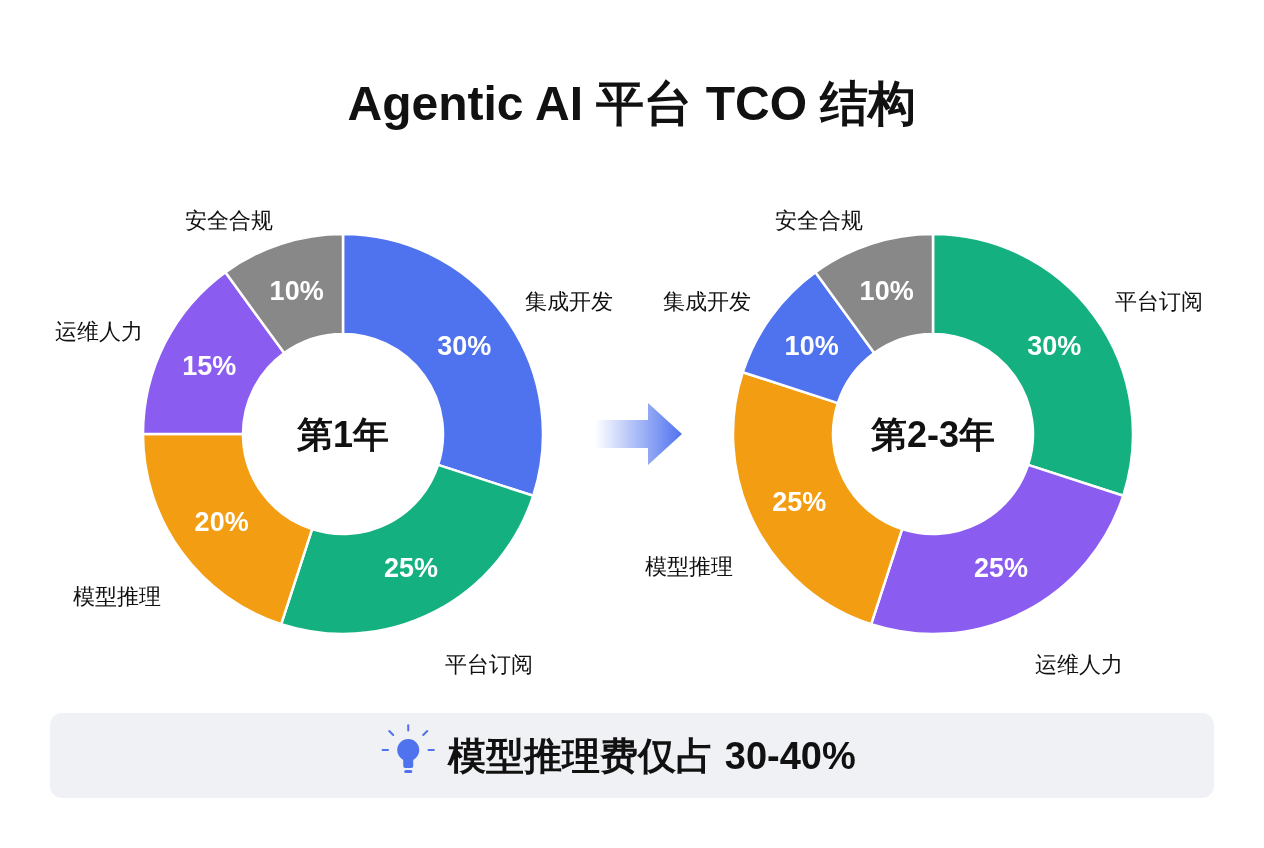 This screenshot has width=1264, height=848. What do you see at coordinates (209, 365) in the screenshot?
I see `data-label: 15%` at bounding box center [209, 365].